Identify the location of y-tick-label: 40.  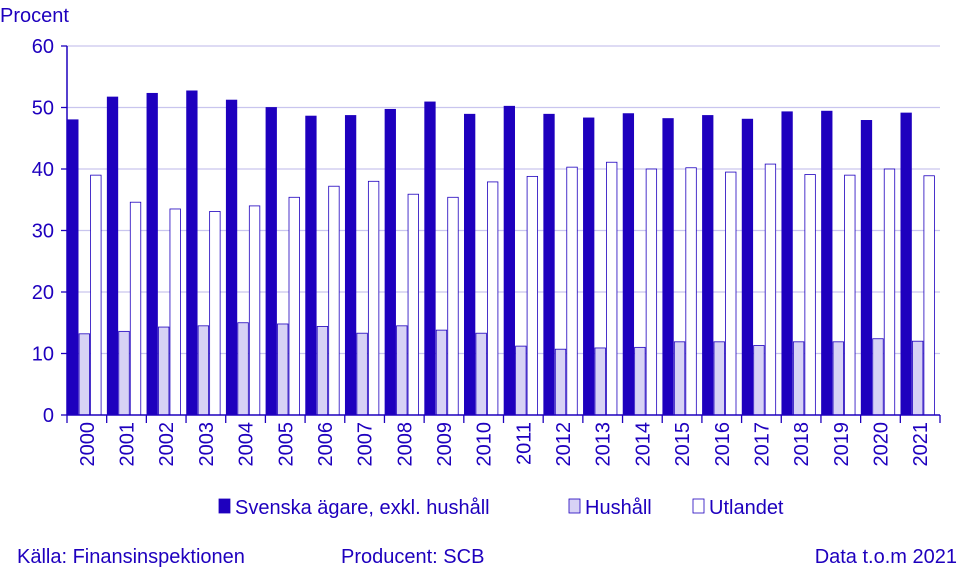
(43, 170).